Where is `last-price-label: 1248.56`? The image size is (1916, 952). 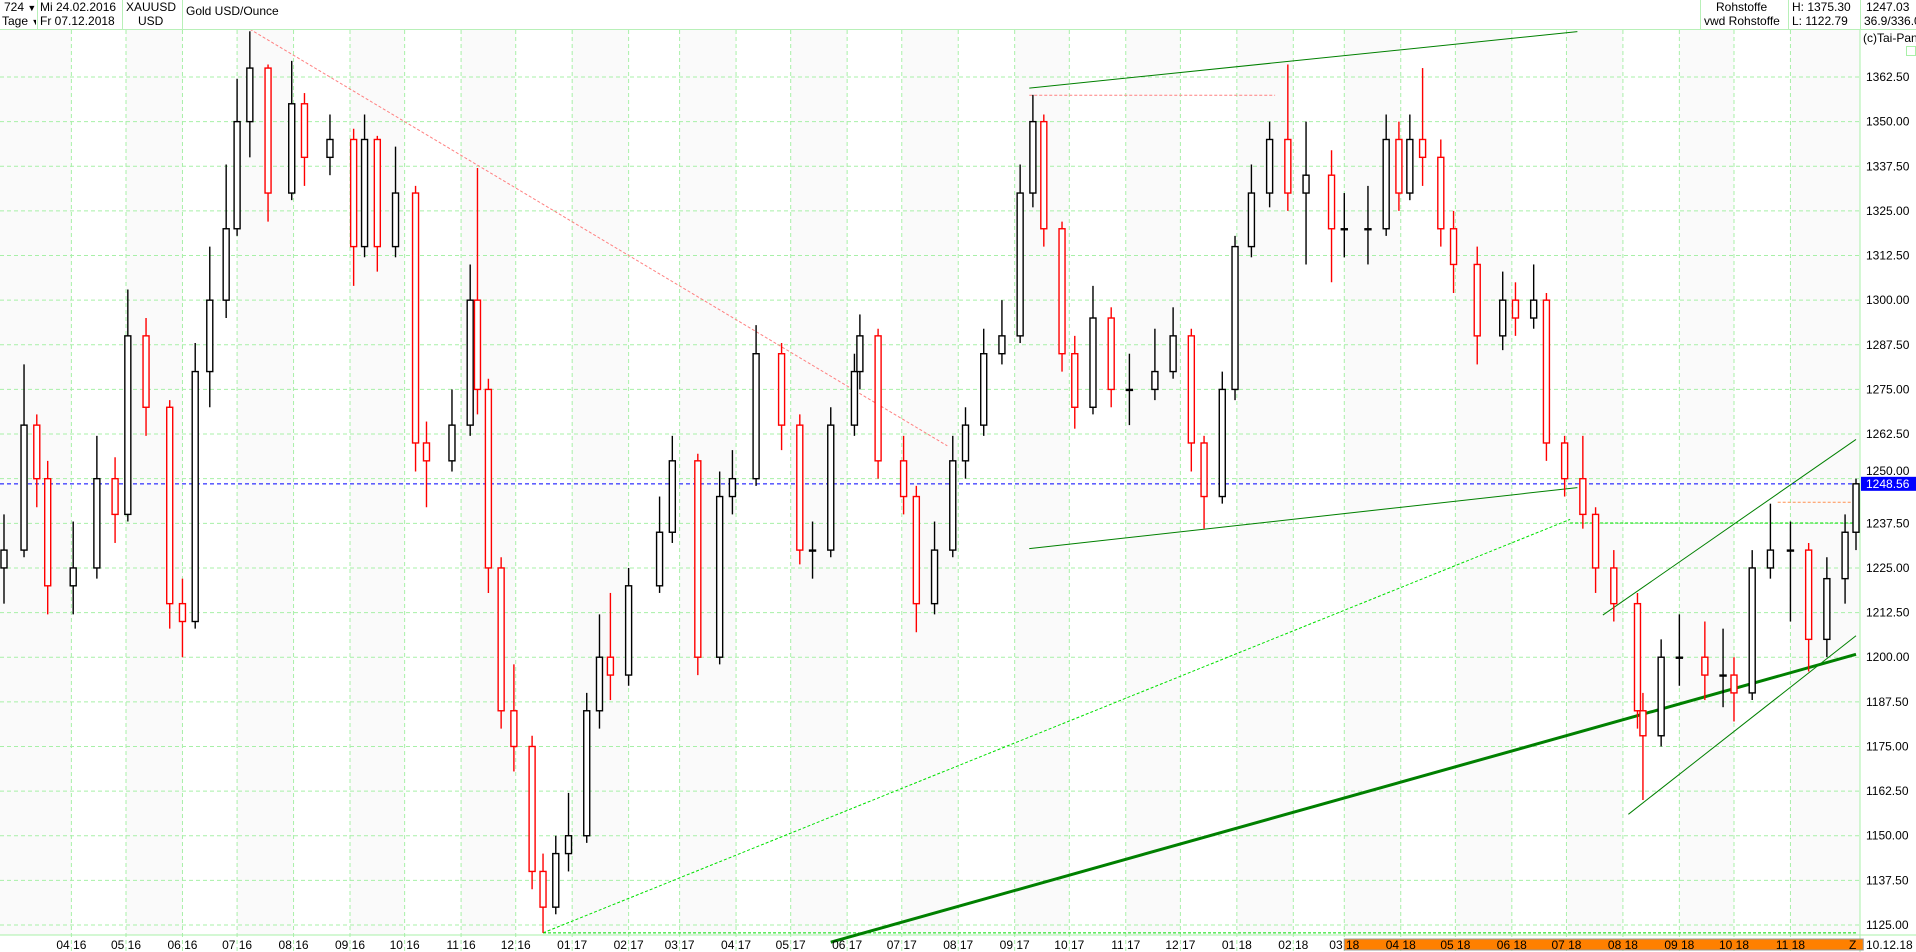 last-price-label: 1248.56 is located at coordinates (1888, 484).